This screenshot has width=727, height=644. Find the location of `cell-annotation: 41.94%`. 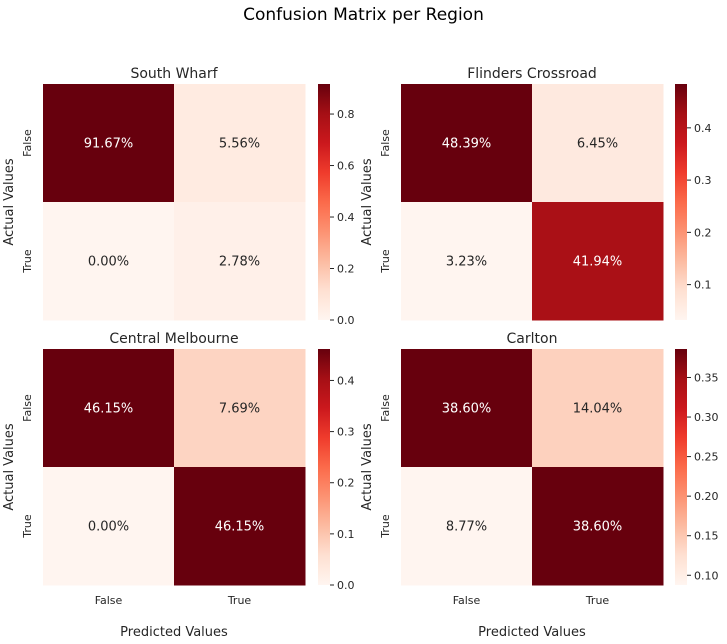

cell-annotation: 41.94% is located at coordinates (598, 262).